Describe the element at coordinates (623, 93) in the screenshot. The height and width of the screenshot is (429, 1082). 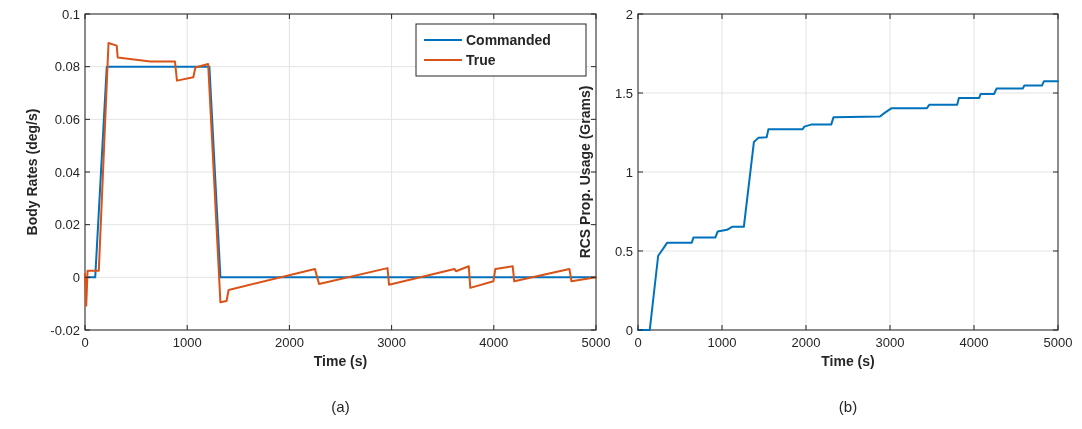
I see `y-tick-label: 1.5` at that location.